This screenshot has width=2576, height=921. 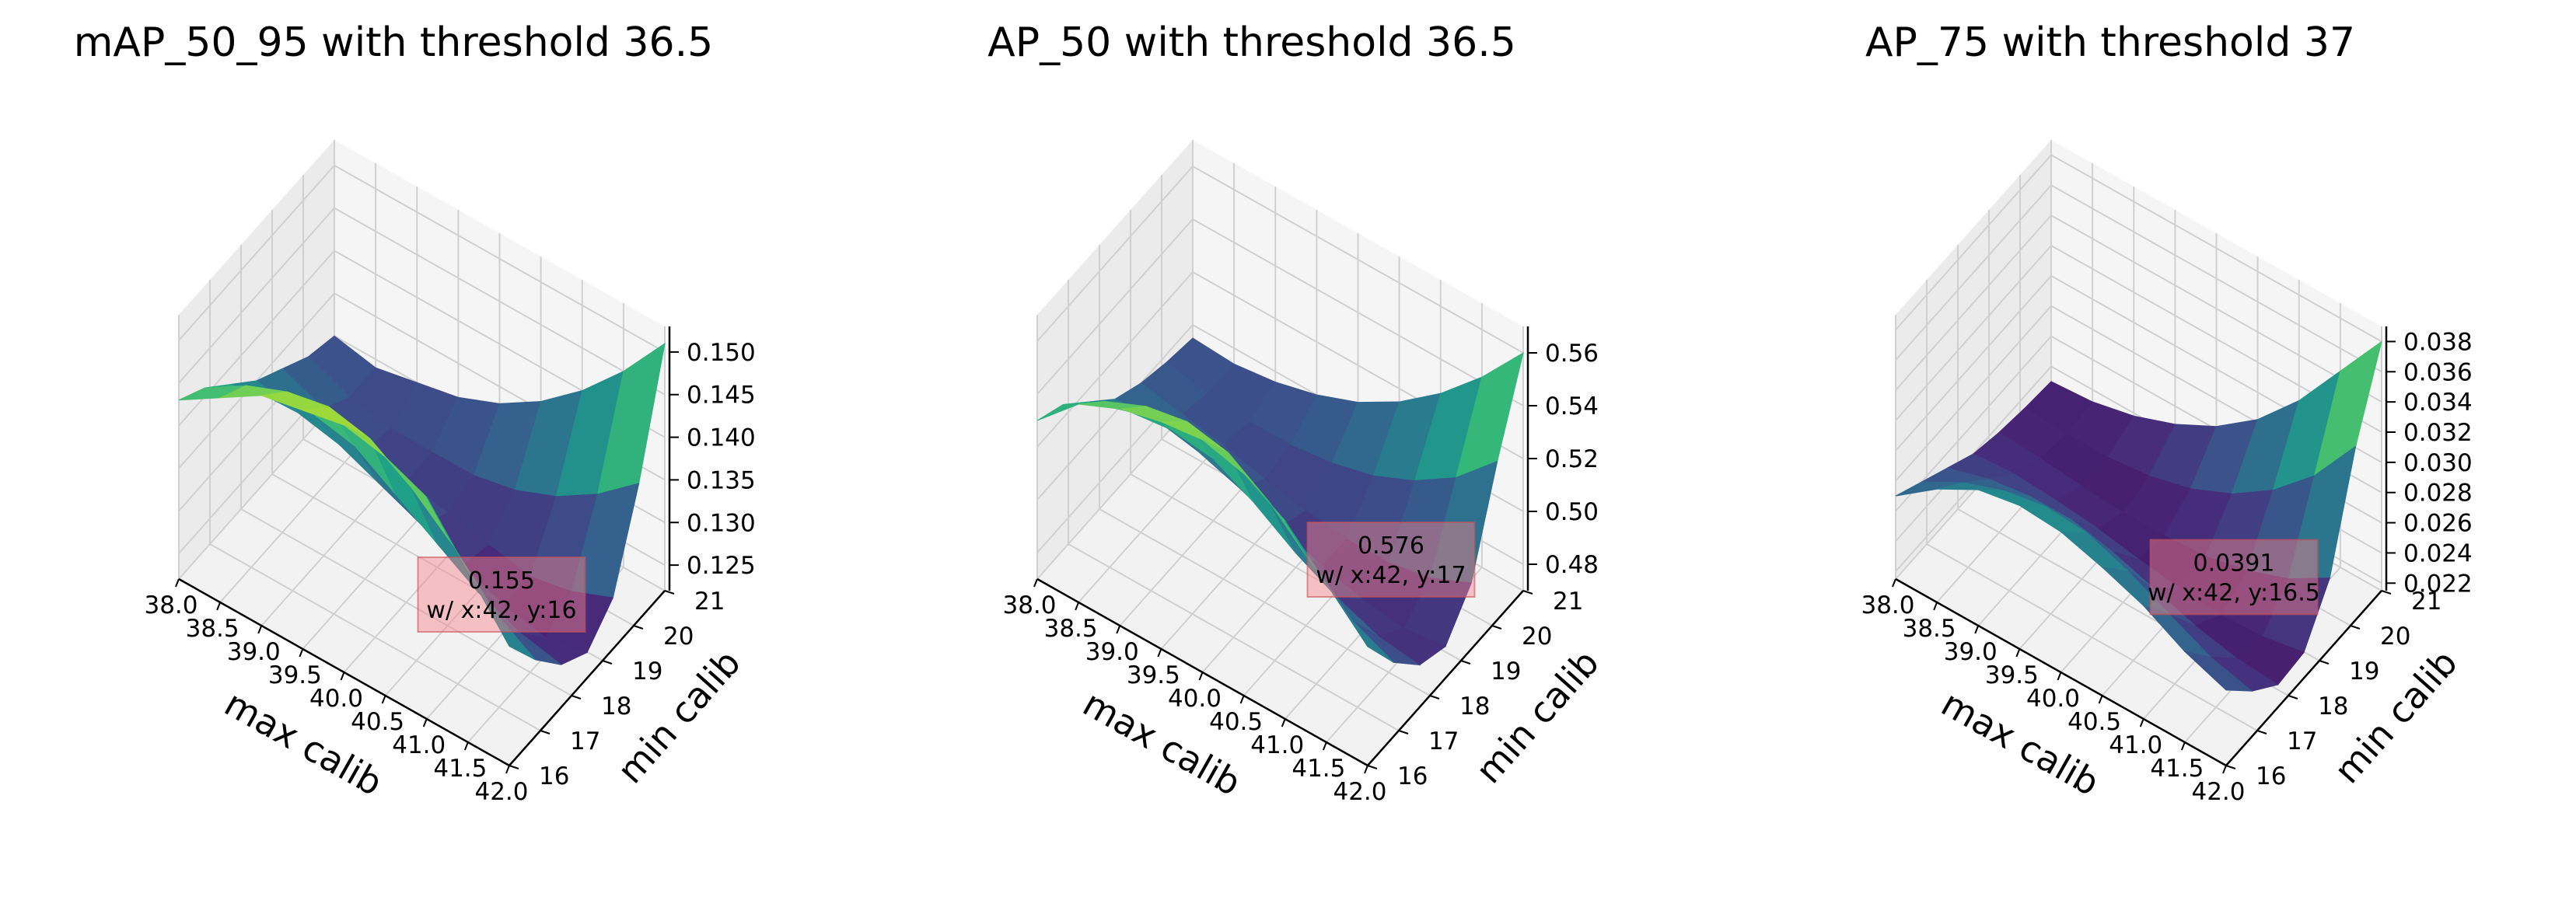 I want to click on z-tick-label: 0.036, so click(x=2438, y=372).